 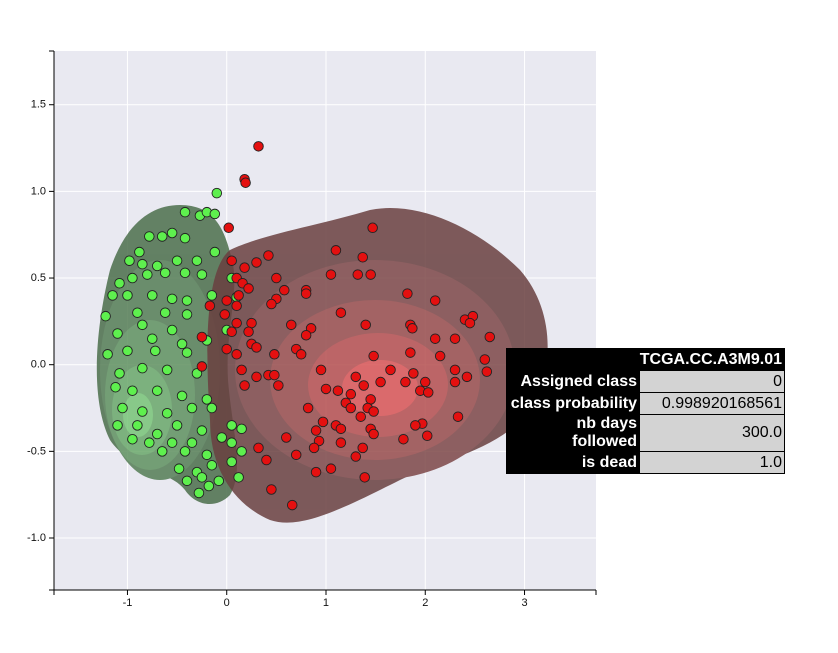 What do you see at coordinates (573, 381) in the screenshot?
I see `tooltip-label: Assigned class` at bounding box center [573, 381].